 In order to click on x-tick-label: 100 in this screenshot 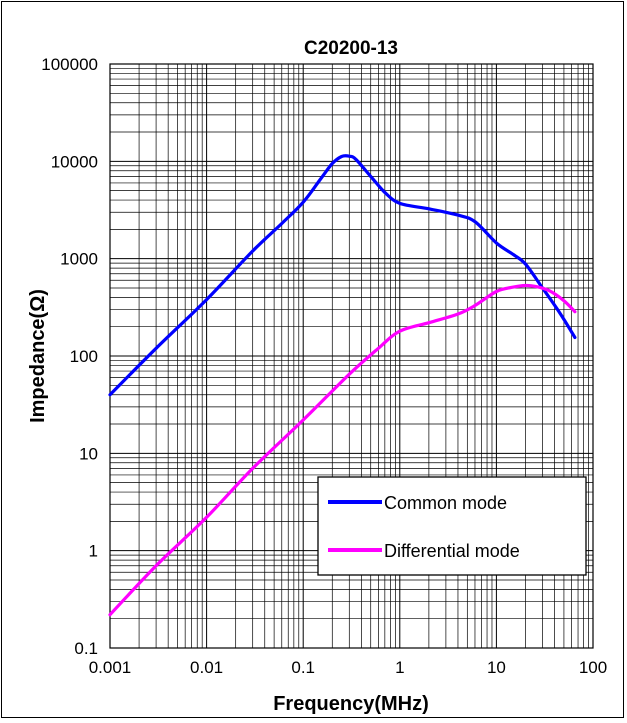, I will do `click(593, 667)`.